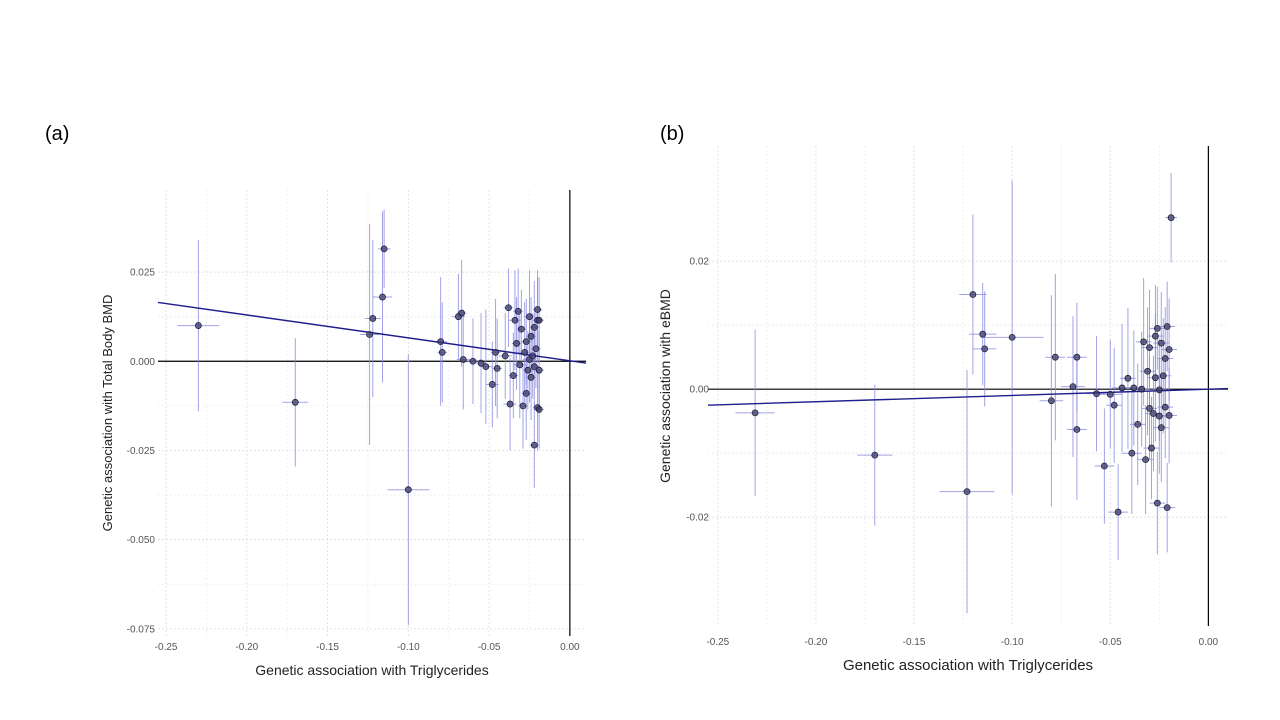 This screenshot has width=1280, height=720. Describe the element at coordinates (246, 647) in the screenshot. I see `x-tick-label: -0.20` at that location.